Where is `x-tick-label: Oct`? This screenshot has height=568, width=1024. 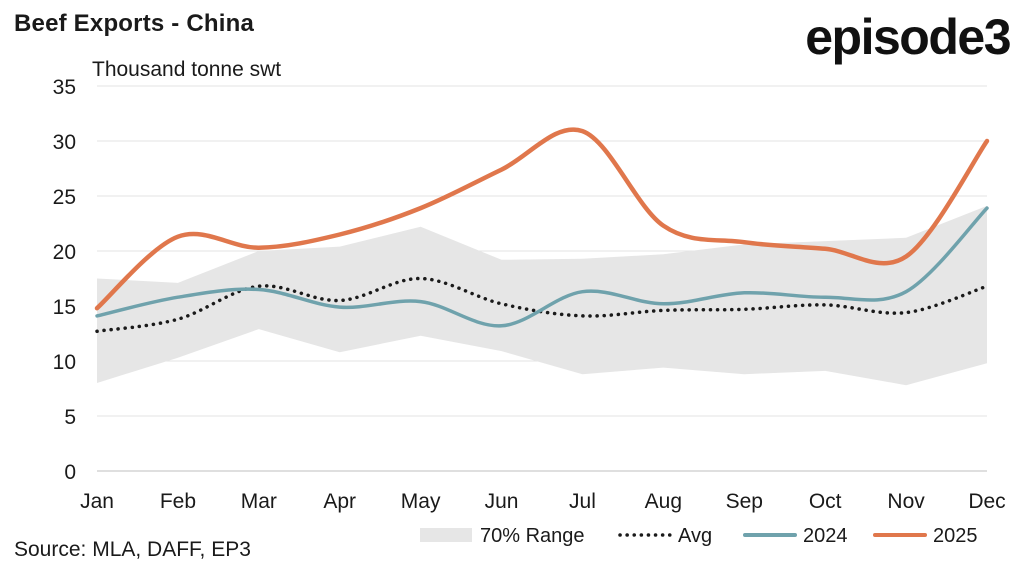 x-tick-label: Oct is located at coordinates (825, 501).